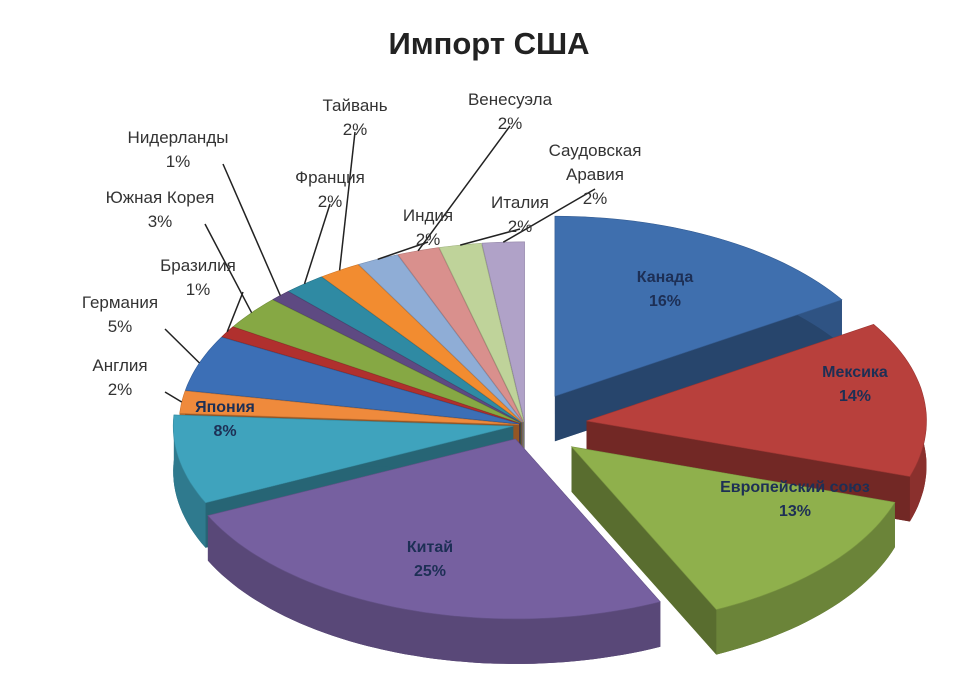 Image resolution: width=978 pixels, height=697 pixels. Describe the element at coordinates (178, 137) in the screenshot. I see `category: Нидерланды` at that location.